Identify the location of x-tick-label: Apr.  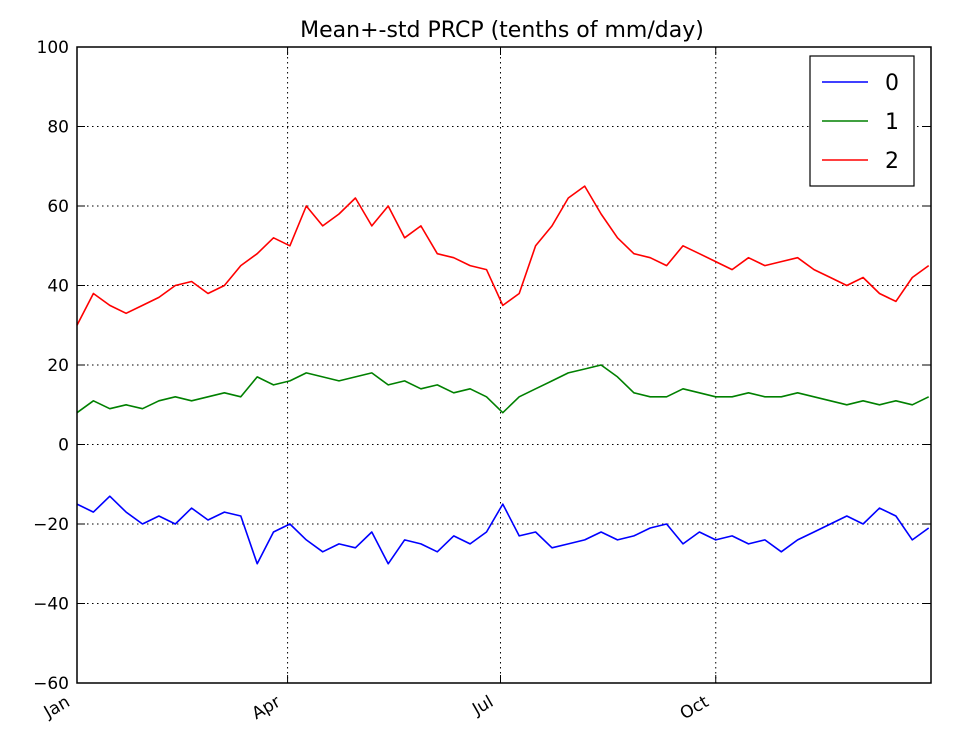
(266, 708).